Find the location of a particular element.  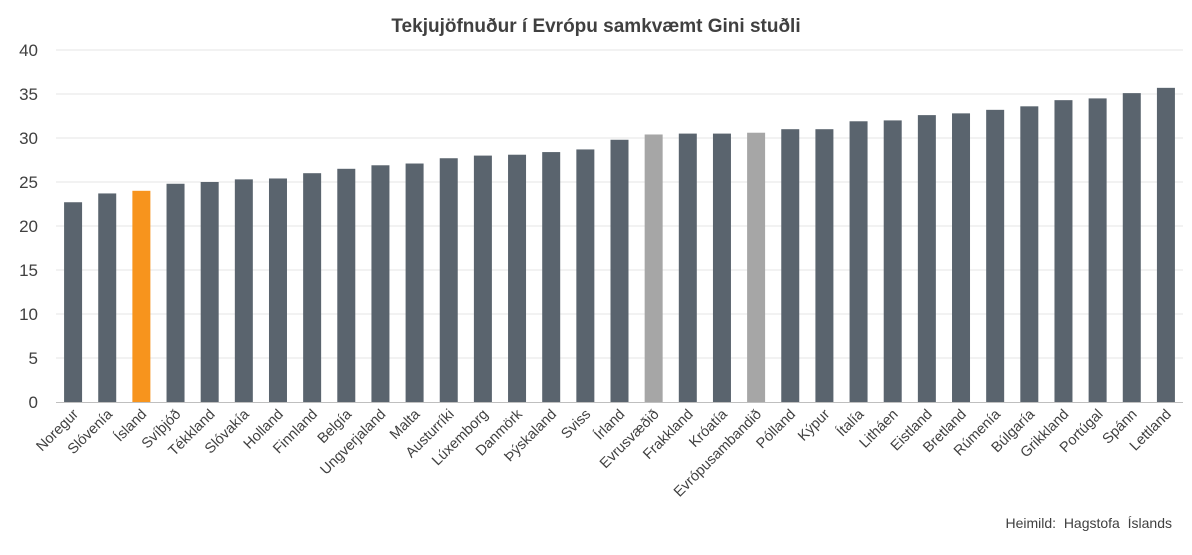

y-tick-label: 35 is located at coordinates (28, 94).